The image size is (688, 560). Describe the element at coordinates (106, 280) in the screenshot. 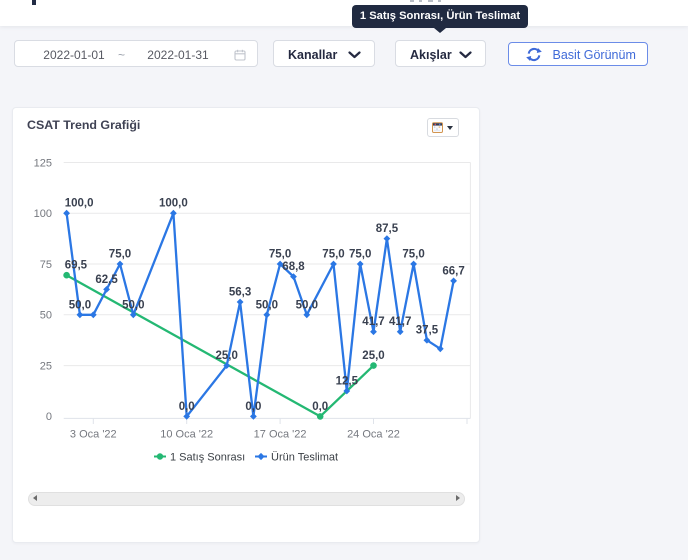

I see `svg-text: 62,5` at that location.